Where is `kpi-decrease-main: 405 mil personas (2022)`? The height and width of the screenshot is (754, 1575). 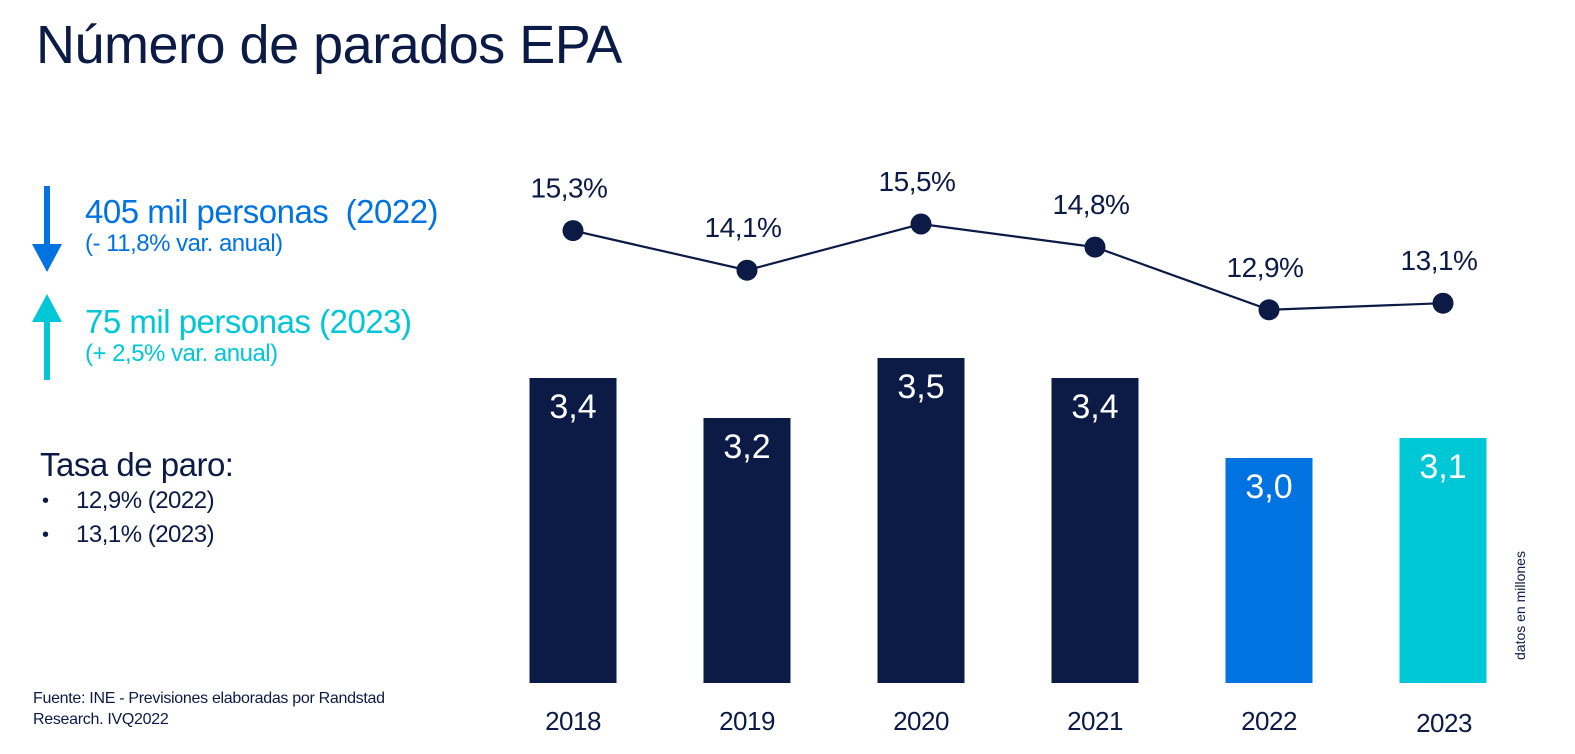 kpi-decrease-main: 405 mil personas (2022) is located at coordinates (262, 211).